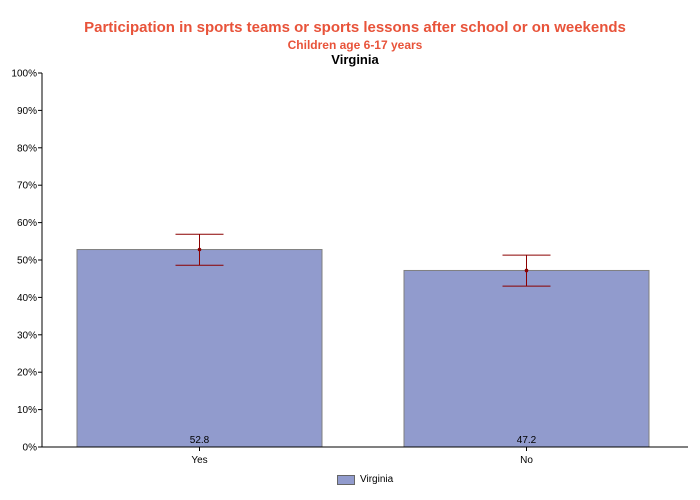 The width and height of the screenshot is (700, 500). I want to click on y-tick-label: 100%, so click(24, 74).